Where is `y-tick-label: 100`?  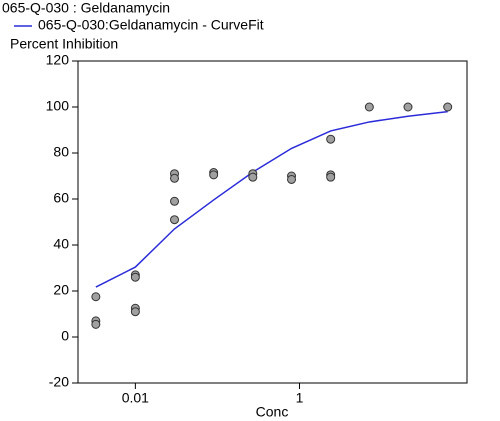 y-tick-label: 100 is located at coordinates (58, 106).